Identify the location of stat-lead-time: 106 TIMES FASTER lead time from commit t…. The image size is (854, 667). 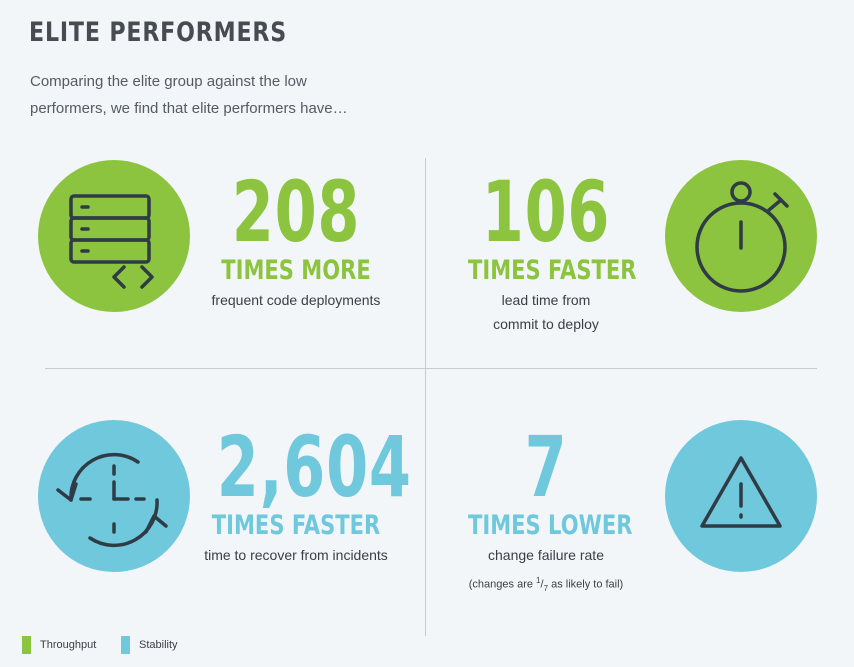
(546, 253).